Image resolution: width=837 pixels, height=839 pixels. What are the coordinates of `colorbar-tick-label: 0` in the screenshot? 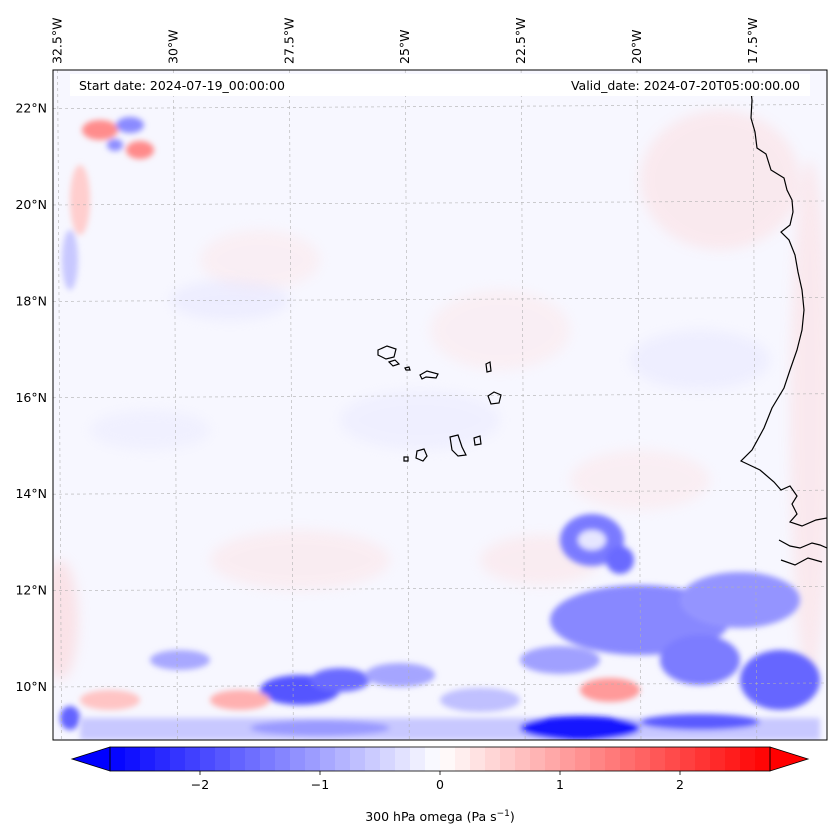 It's located at (440, 784).